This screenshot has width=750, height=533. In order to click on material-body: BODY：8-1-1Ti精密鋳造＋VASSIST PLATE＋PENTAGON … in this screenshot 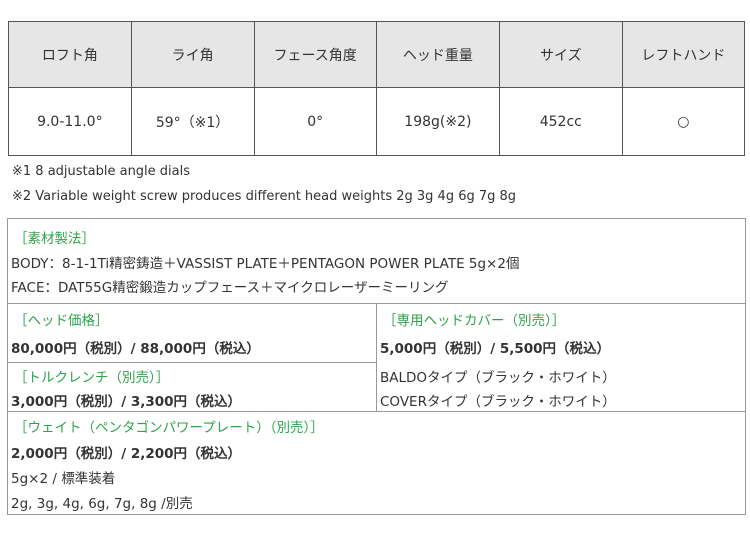, I will do `click(265, 264)`.